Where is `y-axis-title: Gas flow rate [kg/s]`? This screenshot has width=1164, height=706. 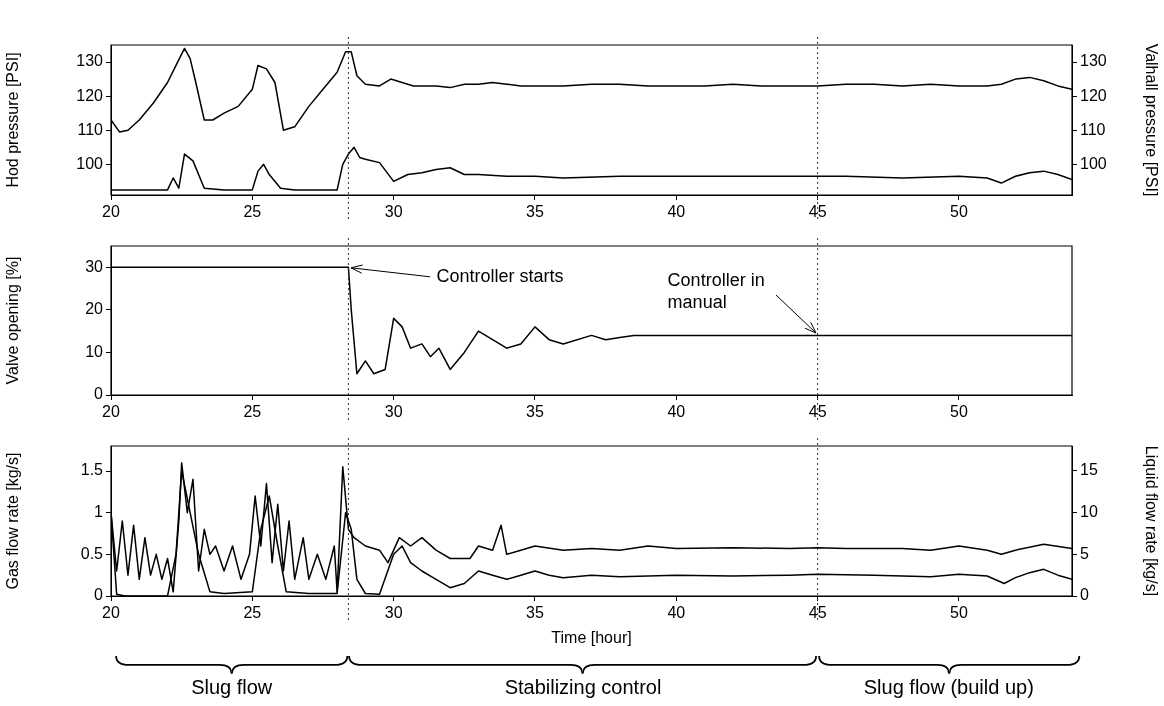 y-axis-title: Gas flow rate [kg/s] is located at coordinates (13, 521).